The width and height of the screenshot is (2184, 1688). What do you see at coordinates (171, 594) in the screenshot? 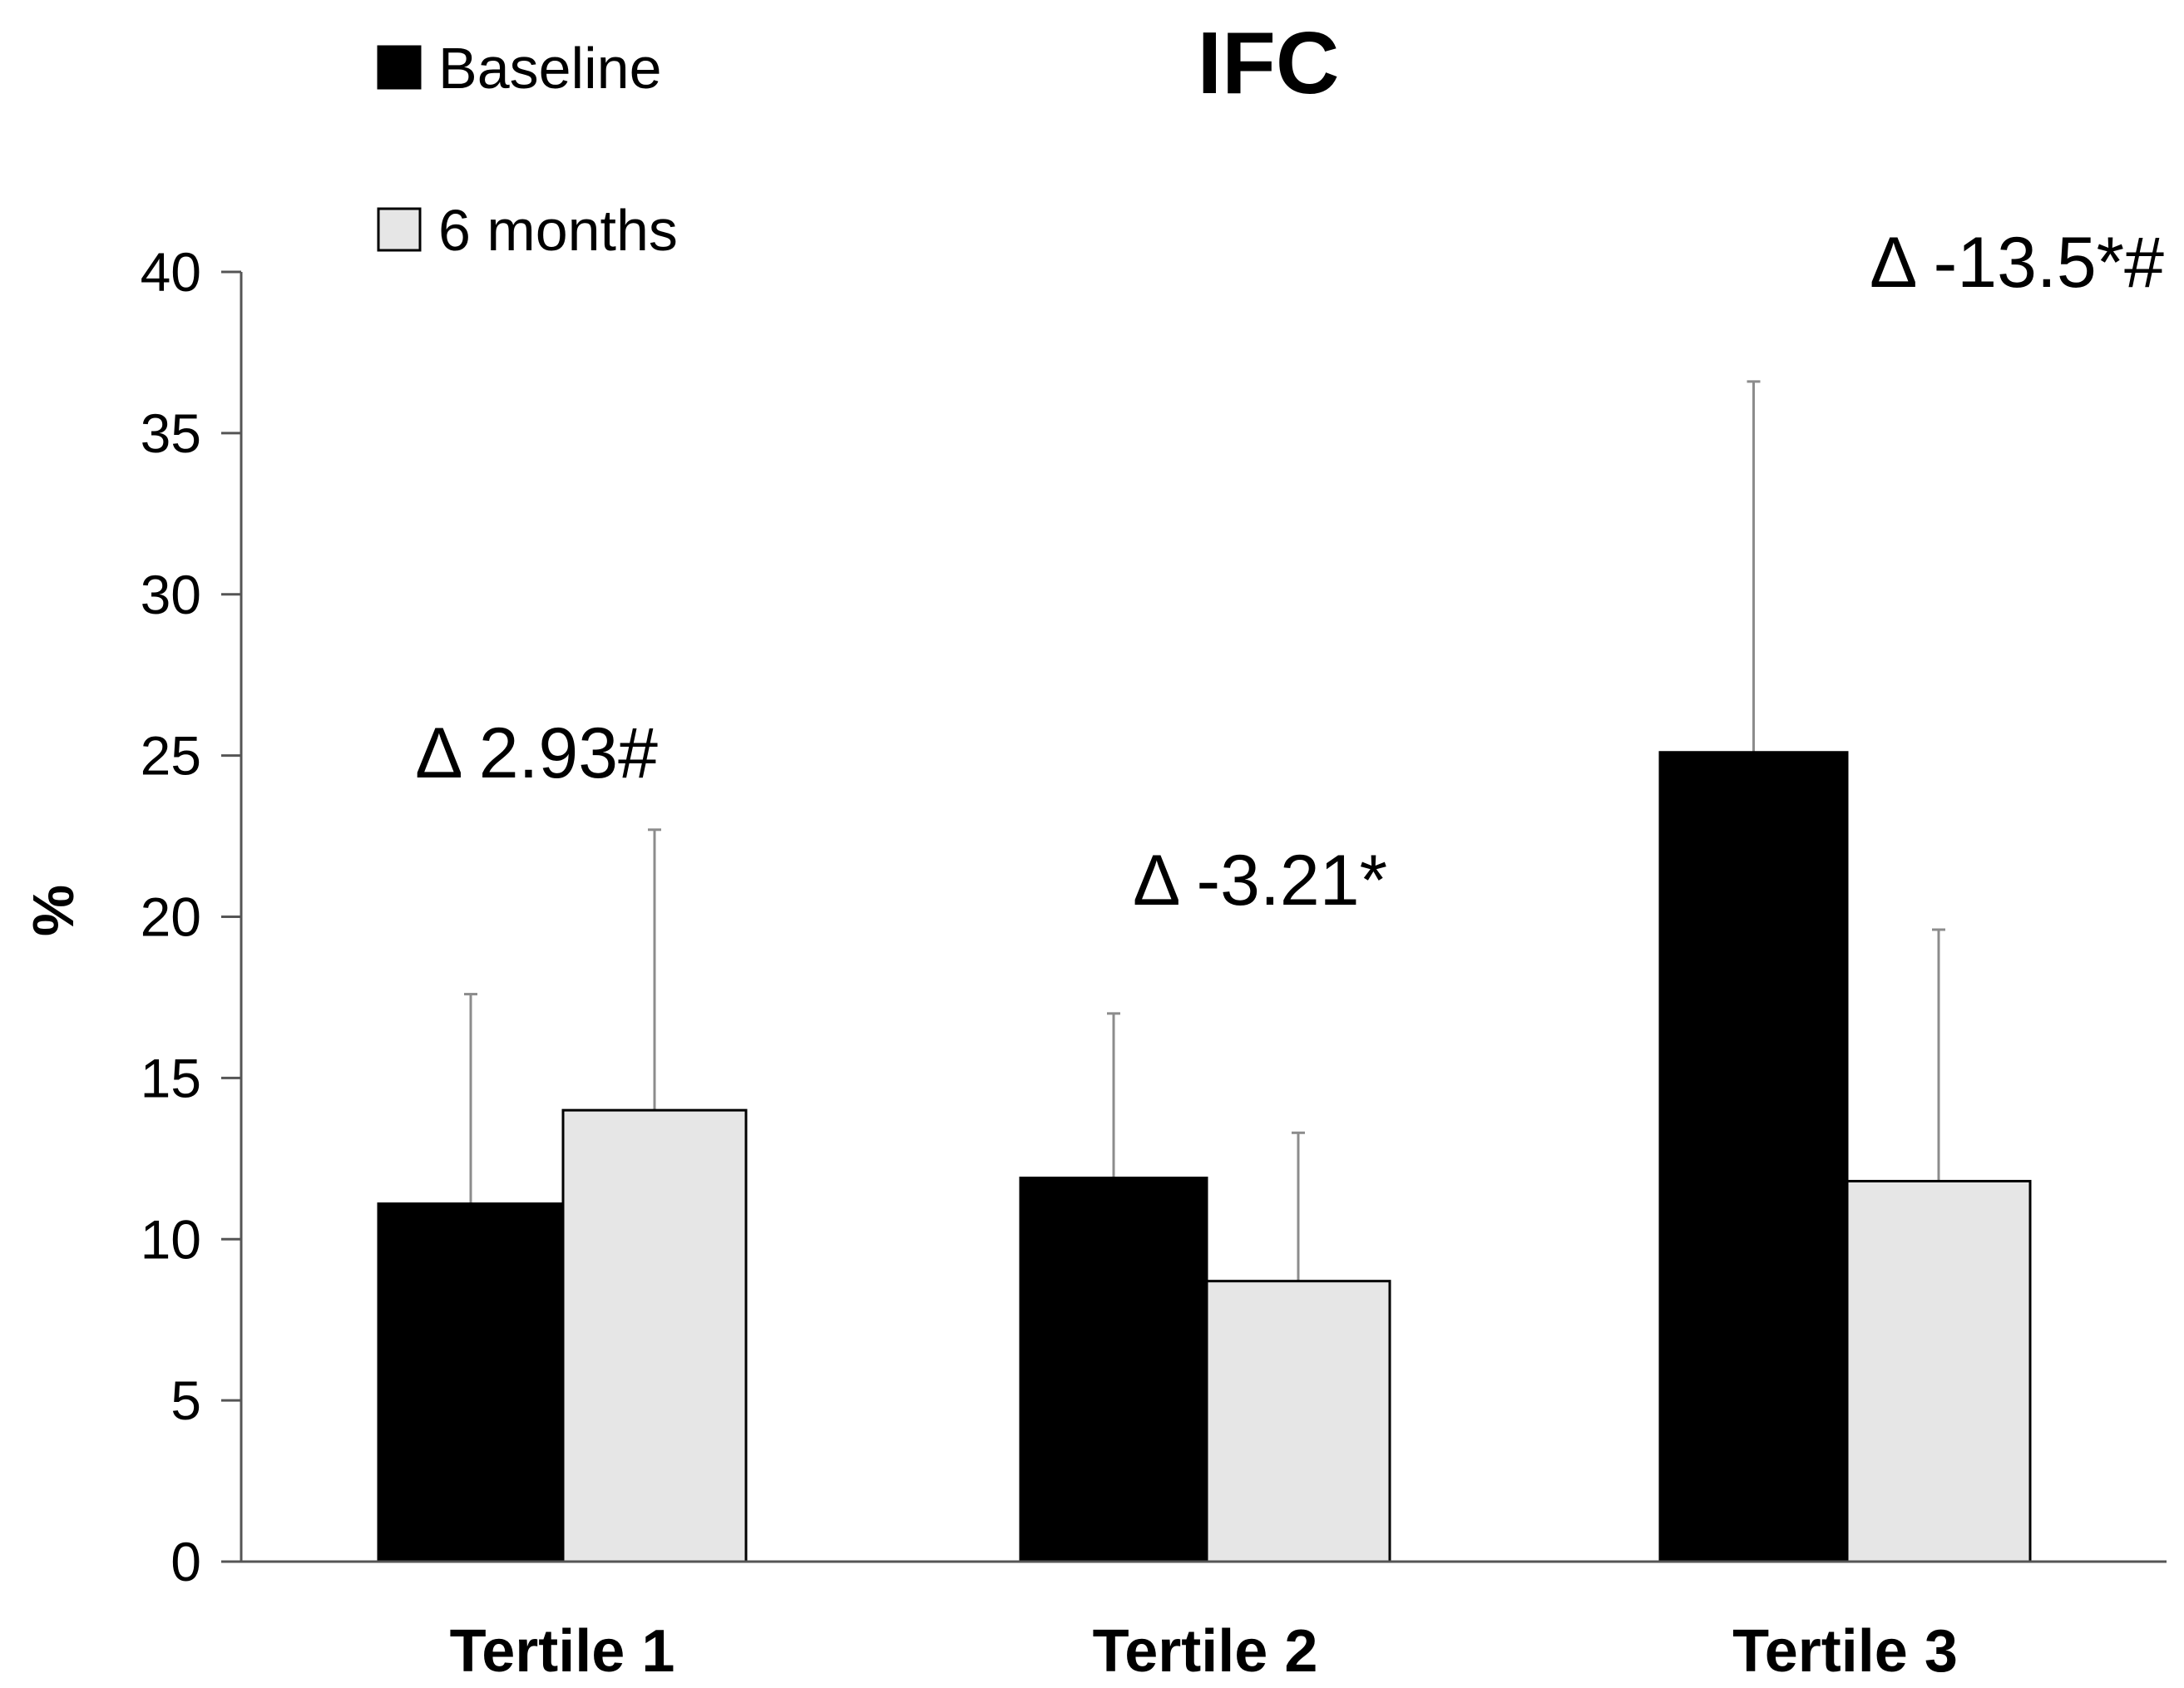
I see `y-tick-label: 30` at bounding box center [171, 594].